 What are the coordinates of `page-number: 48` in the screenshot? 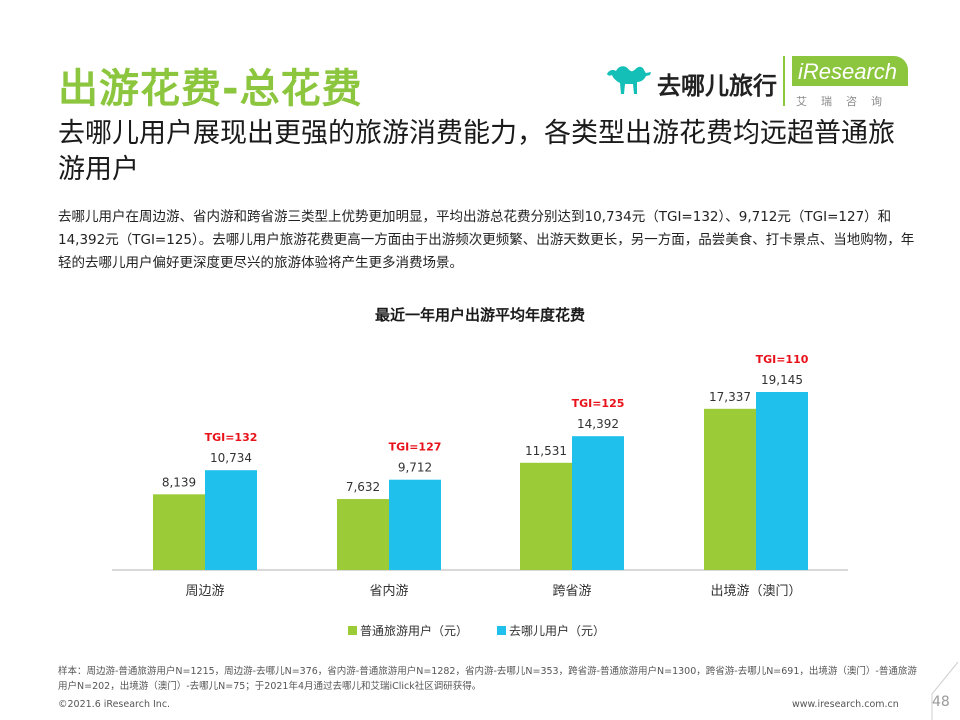 It's located at (941, 702).